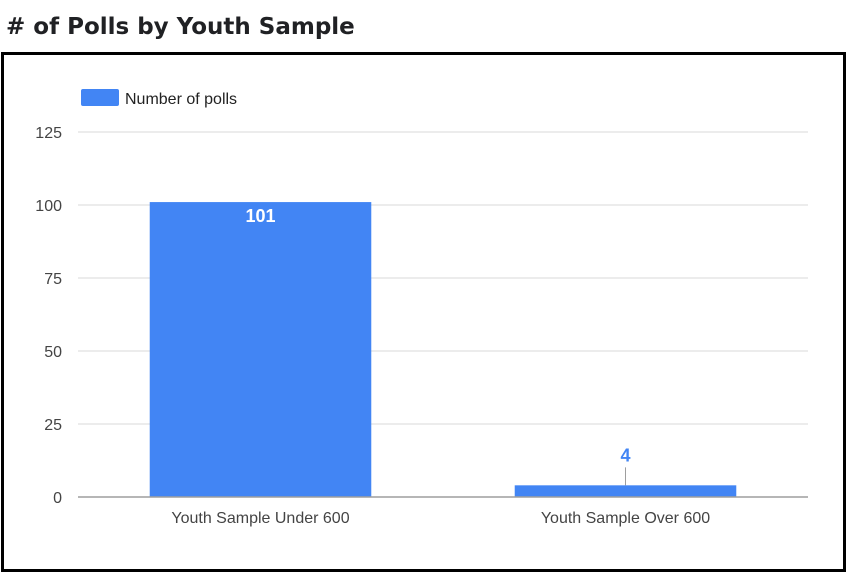 The height and width of the screenshot is (575, 848). Describe the element at coordinates (57, 498) in the screenshot. I see `y-tick-label: 0` at that location.